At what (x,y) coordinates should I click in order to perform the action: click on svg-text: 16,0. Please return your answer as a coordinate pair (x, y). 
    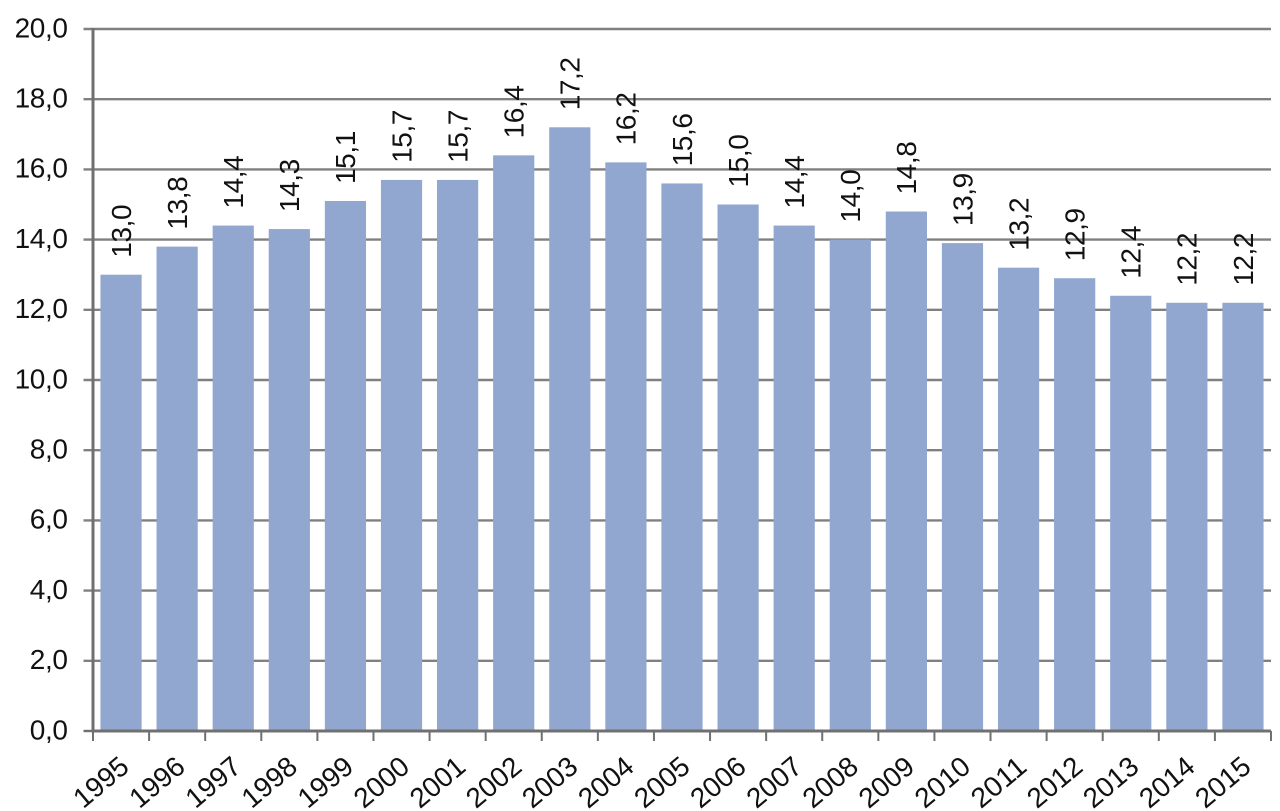
    Looking at the image, I should click on (41, 168).